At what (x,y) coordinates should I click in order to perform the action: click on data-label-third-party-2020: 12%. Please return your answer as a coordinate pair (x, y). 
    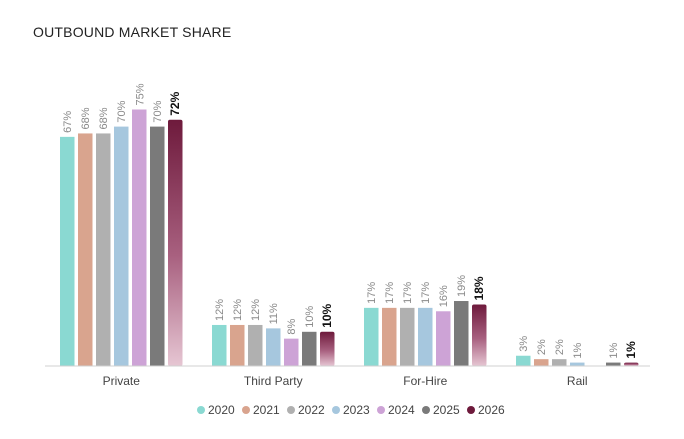
    Looking at the image, I should click on (220, 310).